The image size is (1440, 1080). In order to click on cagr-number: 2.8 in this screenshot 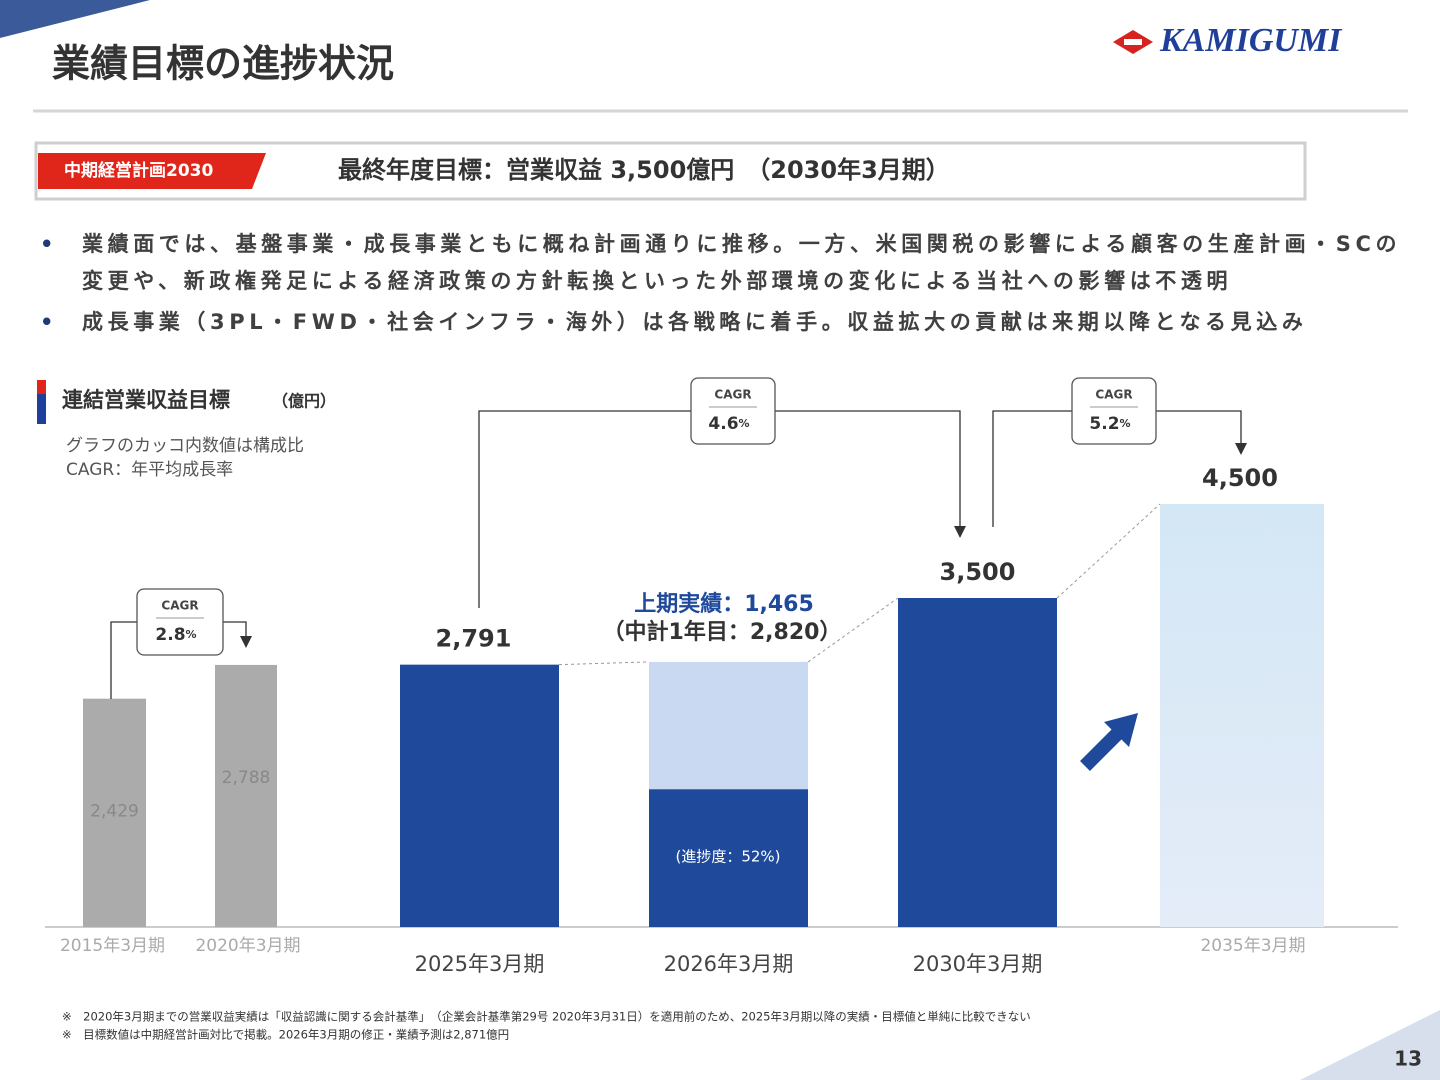, I will do `click(170, 635)`.